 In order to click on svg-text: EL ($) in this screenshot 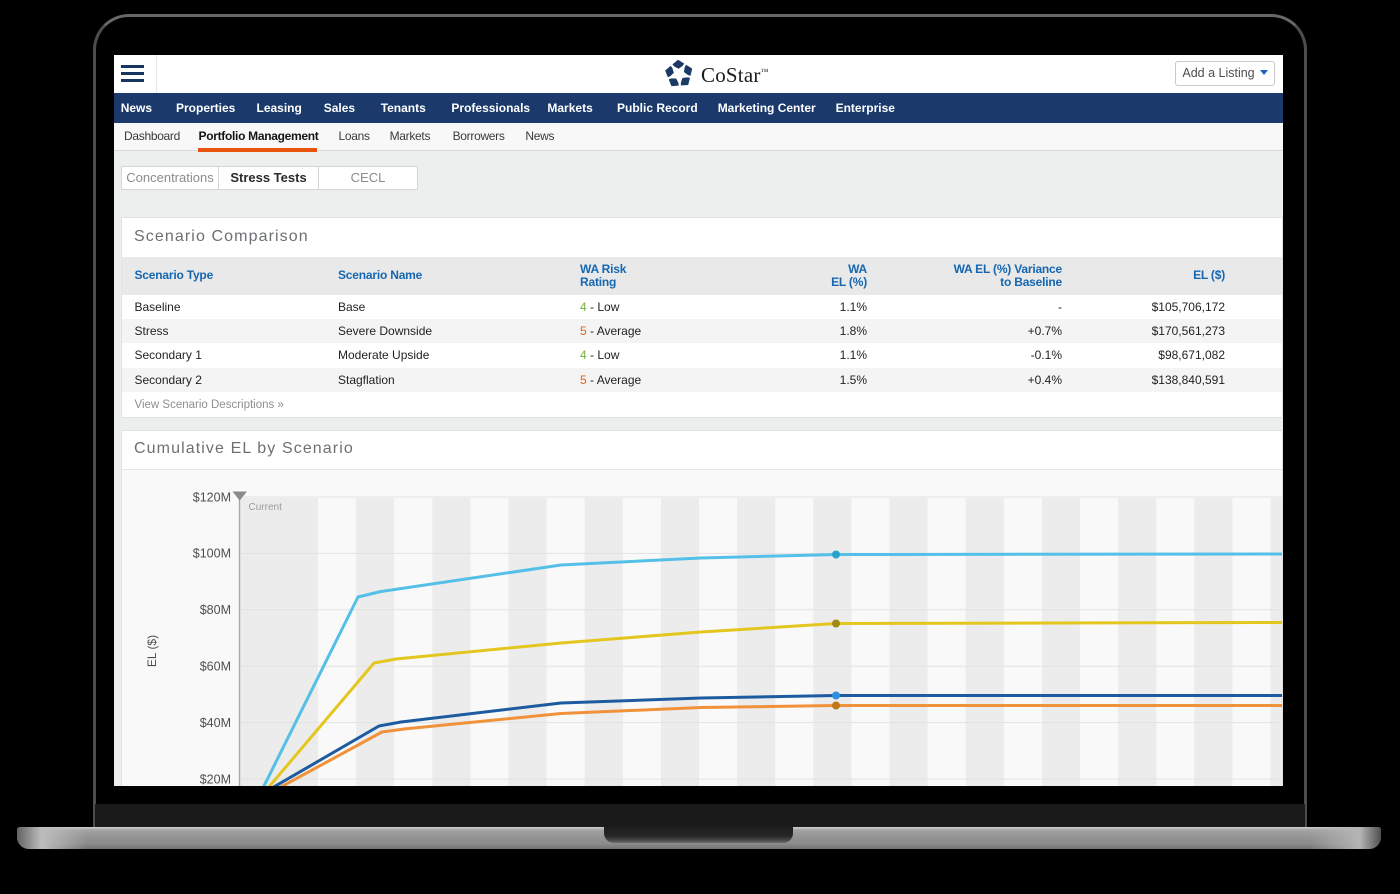, I will do `click(152, 651)`.